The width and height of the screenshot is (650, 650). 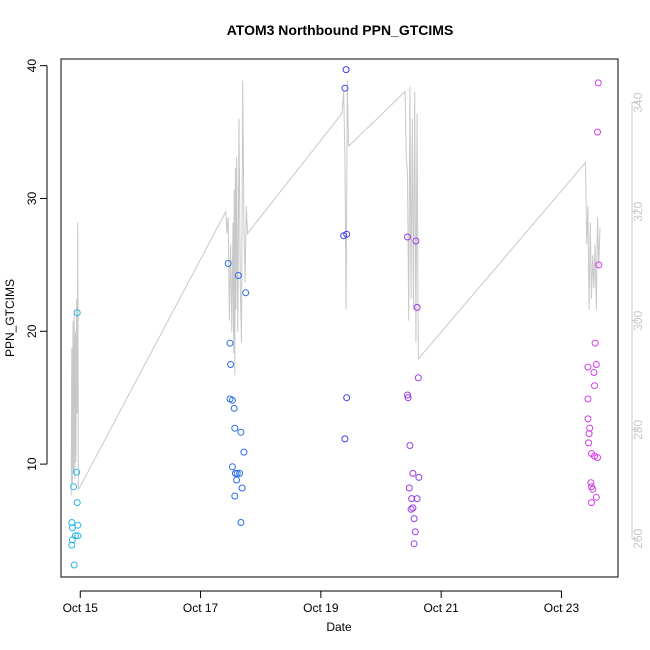 I want to click on y-tick-label: 10, so click(x=32, y=464).